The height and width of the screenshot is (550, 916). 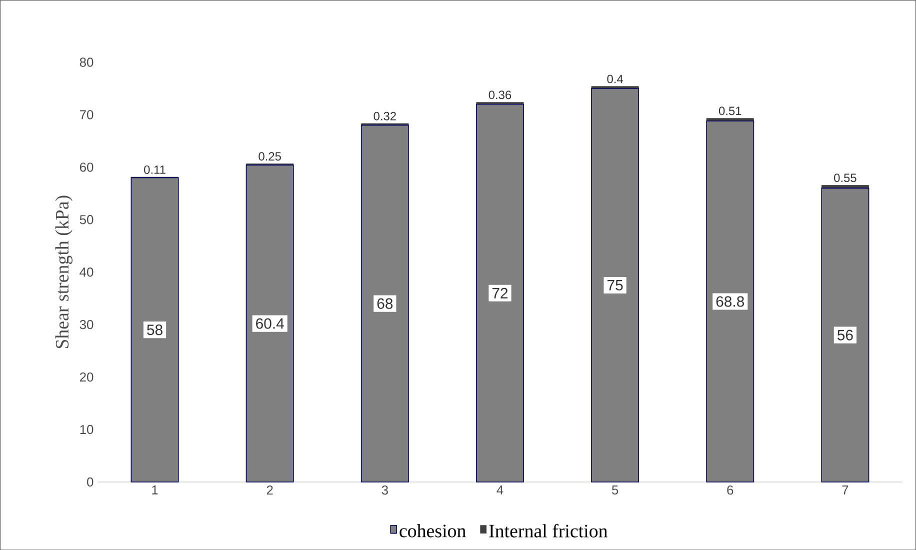 I want to click on data-label: 75, so click(x=615, y=285).